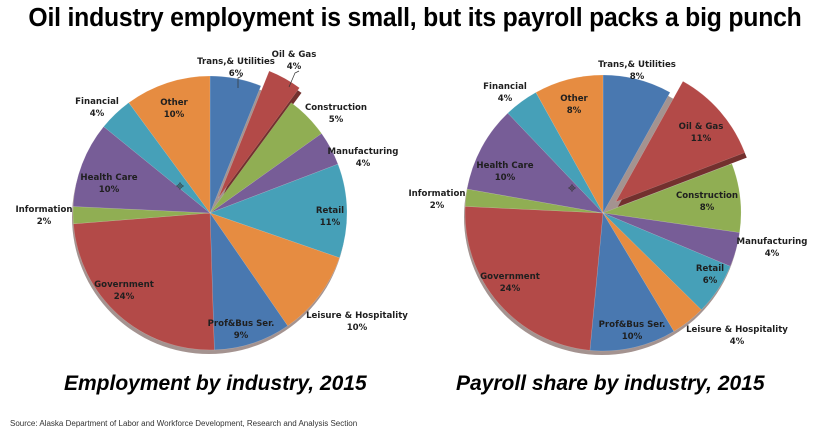 The image size is (830, 435). What do you see at coordinates (707, 196) in the screenshot?
I see `payroll-label-name: Construction` at bounding box center [707, 196].